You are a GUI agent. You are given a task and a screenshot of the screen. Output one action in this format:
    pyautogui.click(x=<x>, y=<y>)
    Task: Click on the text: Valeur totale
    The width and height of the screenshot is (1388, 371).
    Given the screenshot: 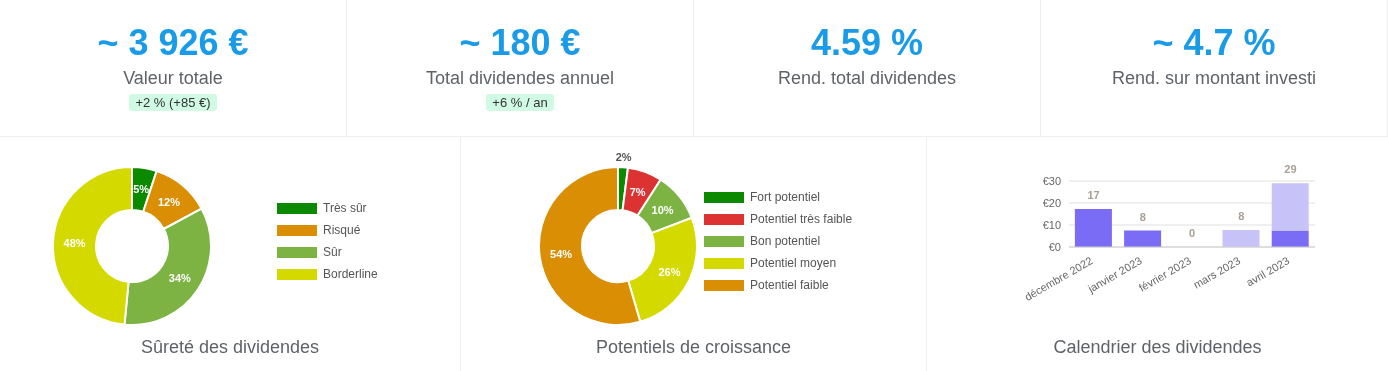 What is the action you would take?
    pyautogui.click(x=173, y=78)
    